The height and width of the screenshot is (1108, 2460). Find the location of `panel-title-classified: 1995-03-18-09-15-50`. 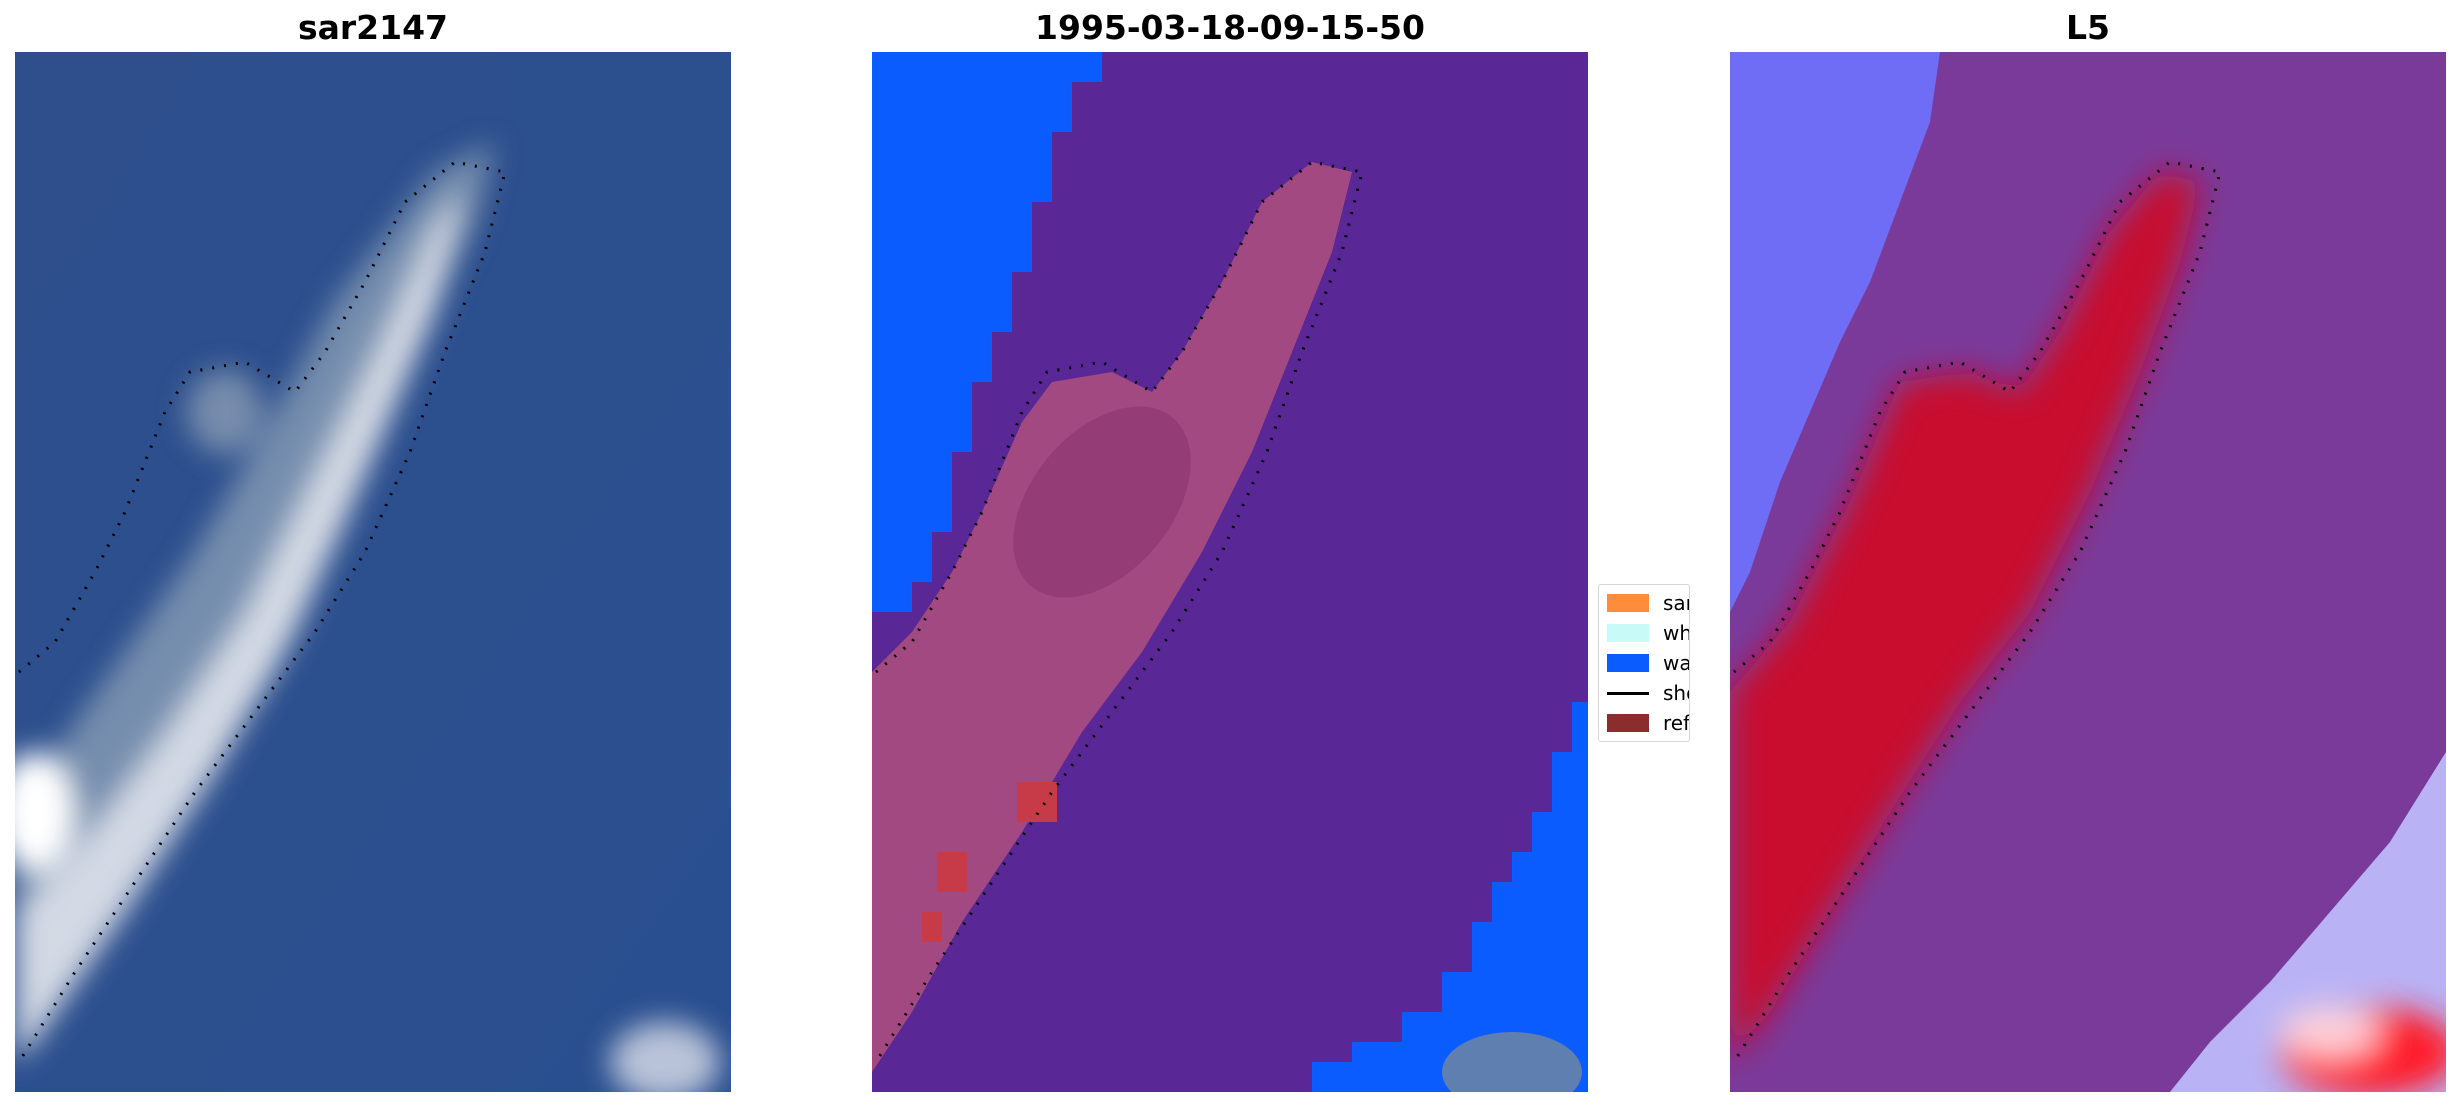

panel-title-classified: 1995-03-18-09-15-50 is located at coordinates (1230, 27).